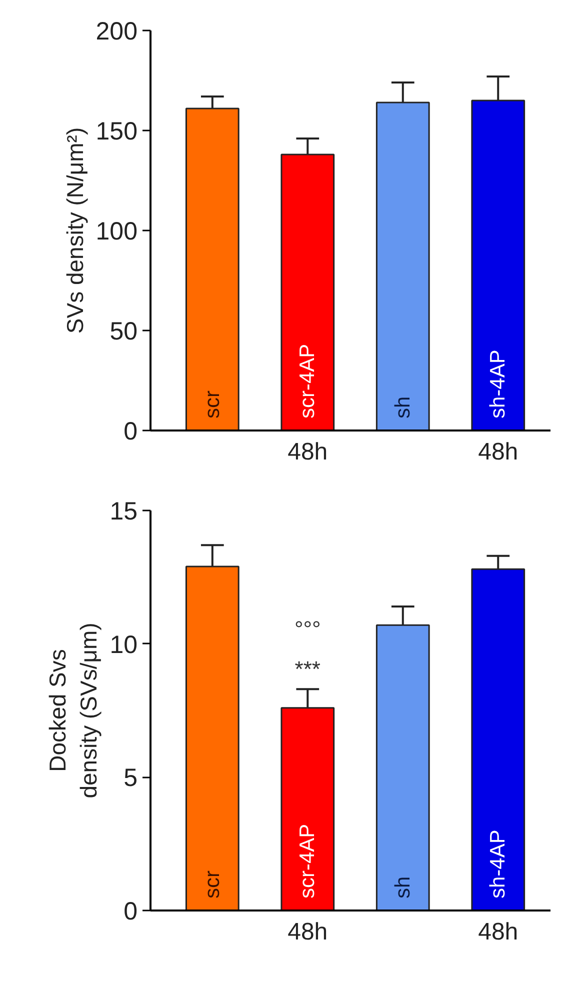 The width and height of the screenshot is (580, 984). I want to click on annotation: °°°, so click(307, 629).